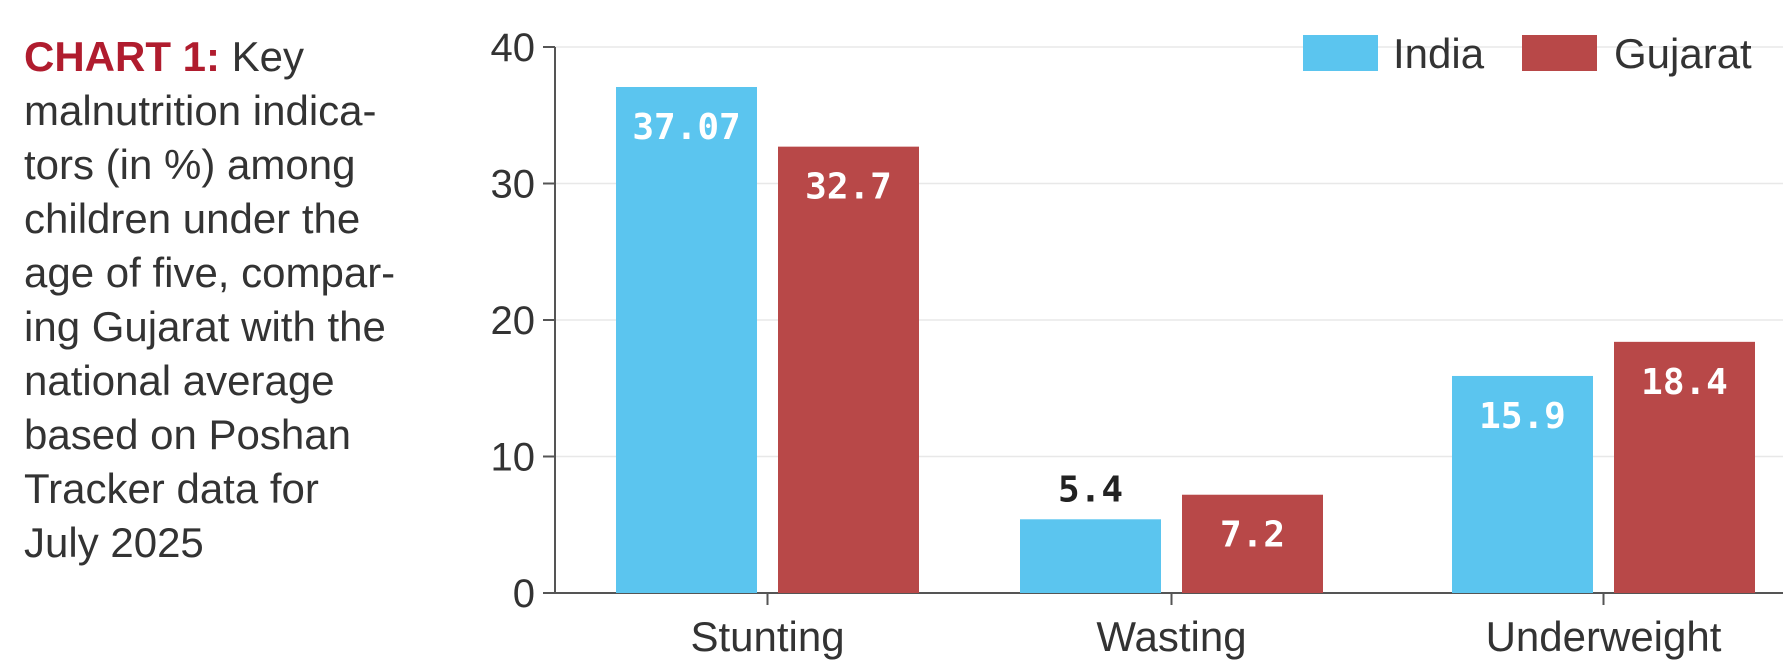 The height and width of the screenshot is (661, 1783). Describe the element at coordinates (122, 56) in the screenshot. I see `caption-label: CHART 1:` at that location.